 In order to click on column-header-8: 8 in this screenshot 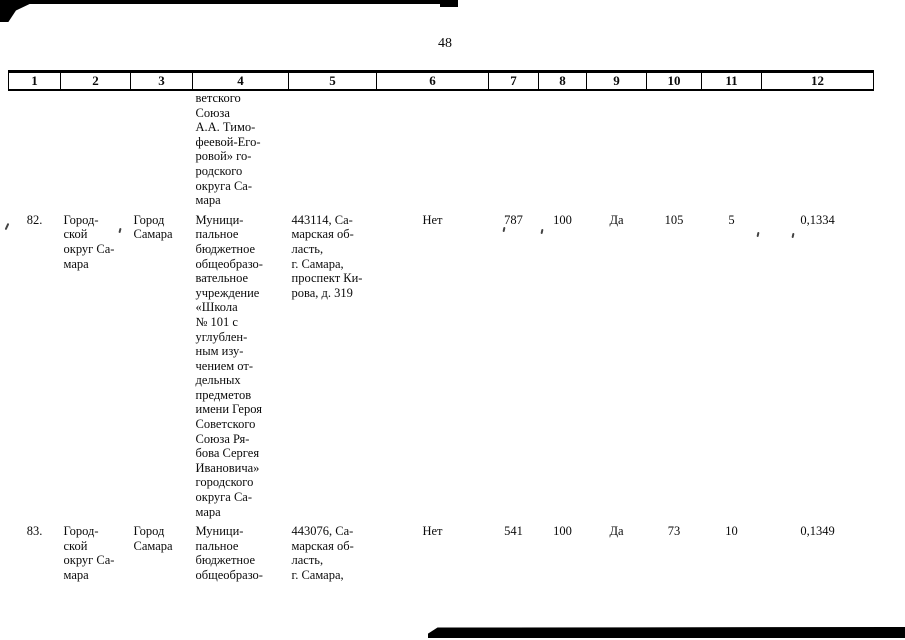, I will do `click(562, 80)`.